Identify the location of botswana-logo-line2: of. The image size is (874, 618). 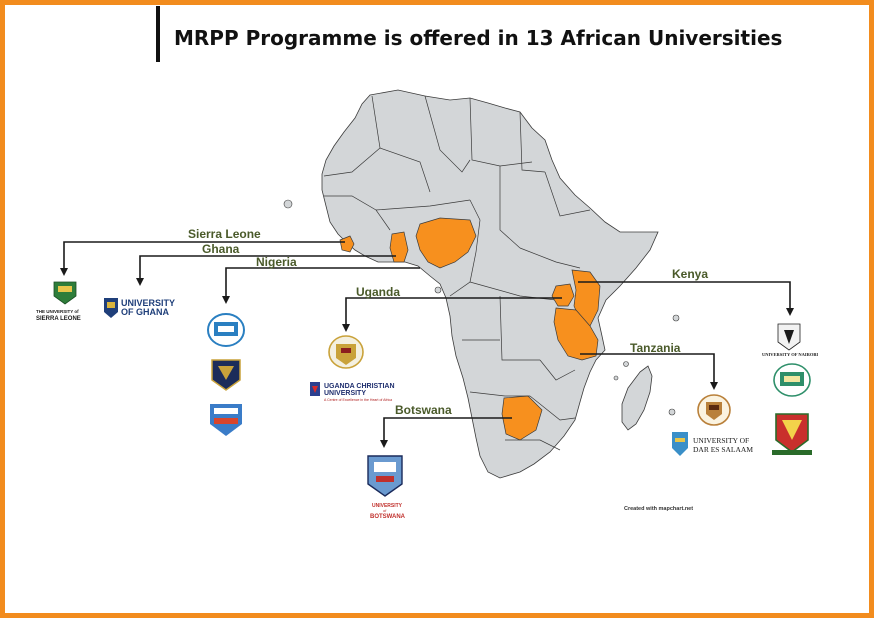
(385, 510).